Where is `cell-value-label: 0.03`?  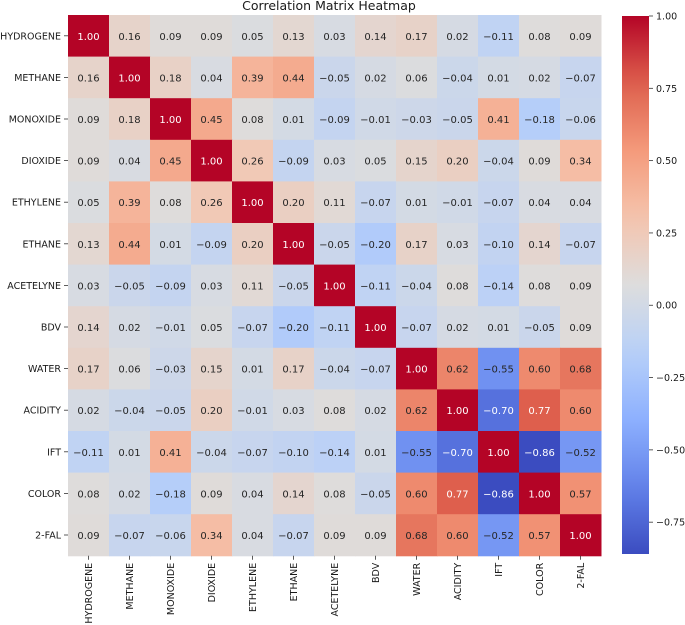 cell-value-label: 0.03 is located at coordinates (88, 286).